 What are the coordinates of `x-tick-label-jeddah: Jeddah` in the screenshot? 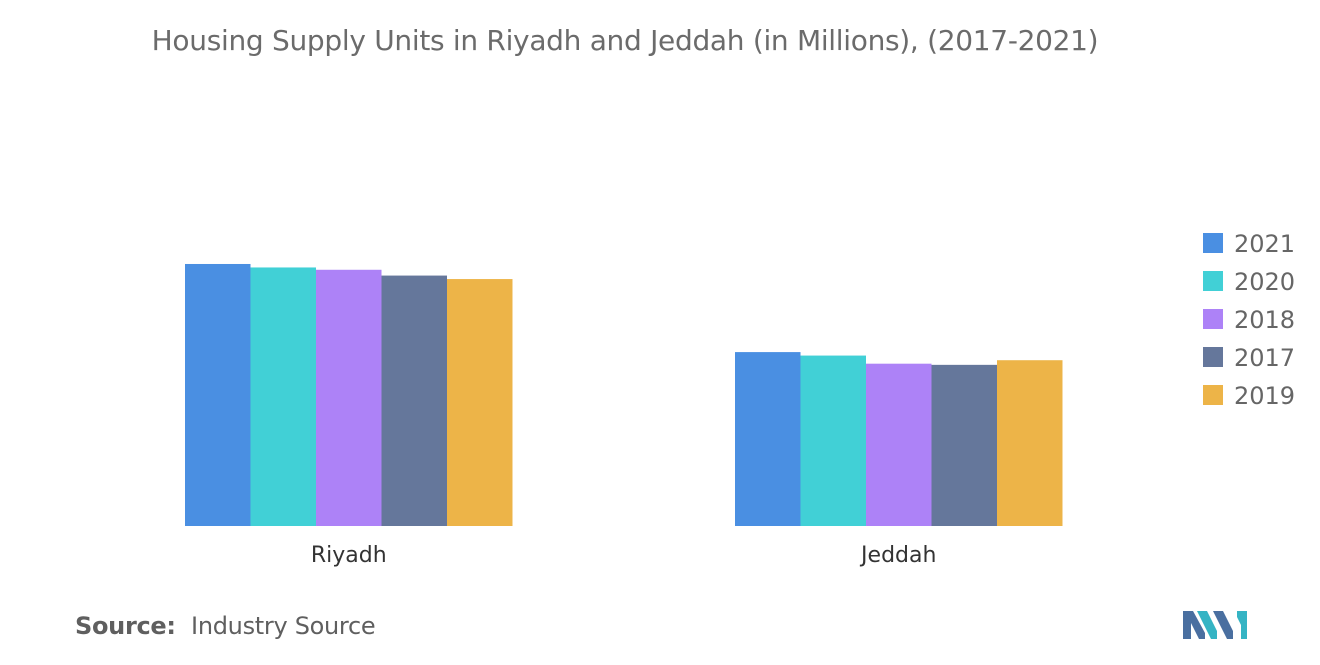 It's located at (897, 555).